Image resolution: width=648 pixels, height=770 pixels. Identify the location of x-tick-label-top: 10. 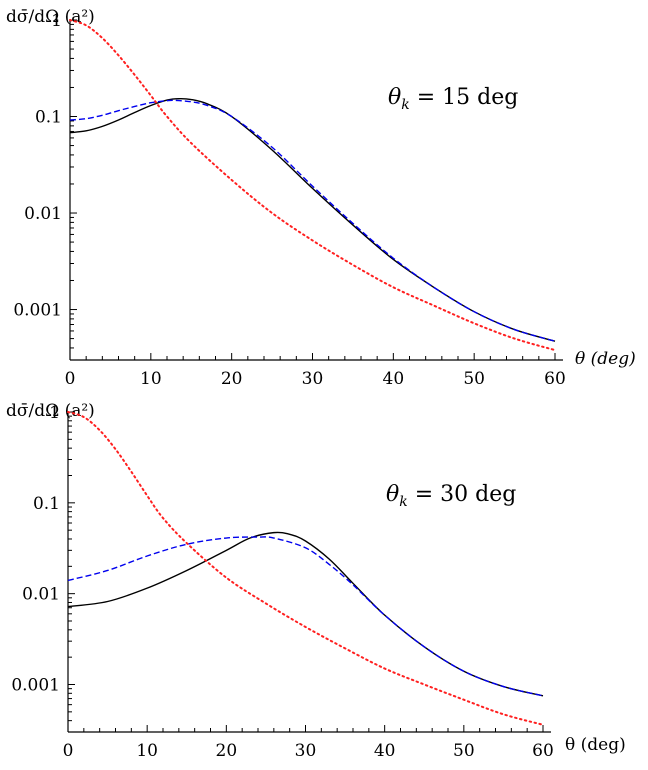
(151, 379).